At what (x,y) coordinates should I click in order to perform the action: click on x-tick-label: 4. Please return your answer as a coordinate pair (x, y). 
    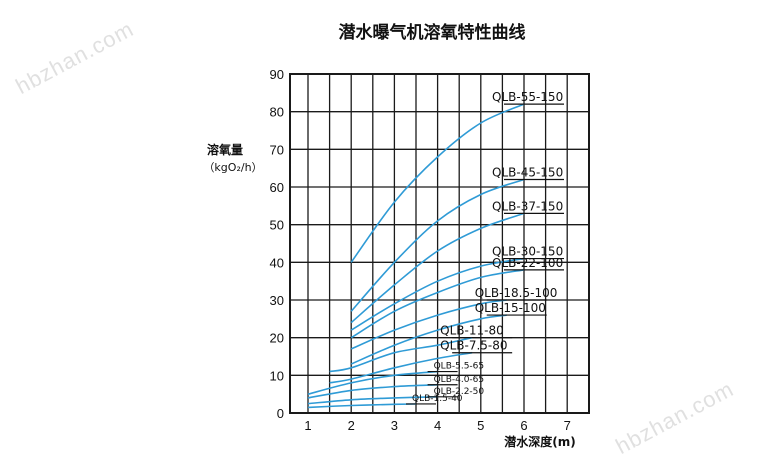
    Looking at the image, I should click on (437, 425).